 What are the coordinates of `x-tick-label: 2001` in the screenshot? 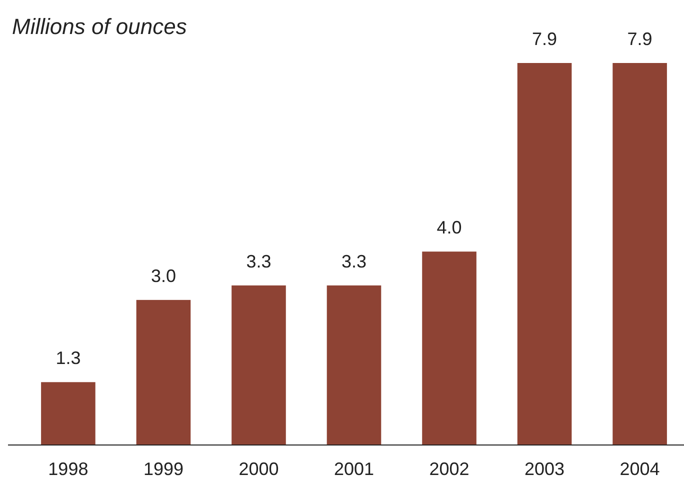 It's located at (354, 468).